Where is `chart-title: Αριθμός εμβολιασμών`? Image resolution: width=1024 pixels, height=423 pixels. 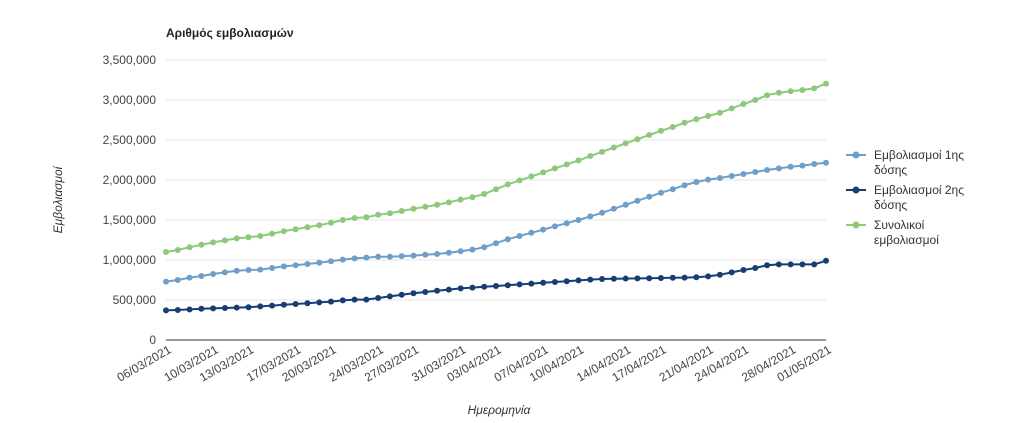
chart-title: Αριθμός εμβολιασμών is located at coordinates (230, 33).